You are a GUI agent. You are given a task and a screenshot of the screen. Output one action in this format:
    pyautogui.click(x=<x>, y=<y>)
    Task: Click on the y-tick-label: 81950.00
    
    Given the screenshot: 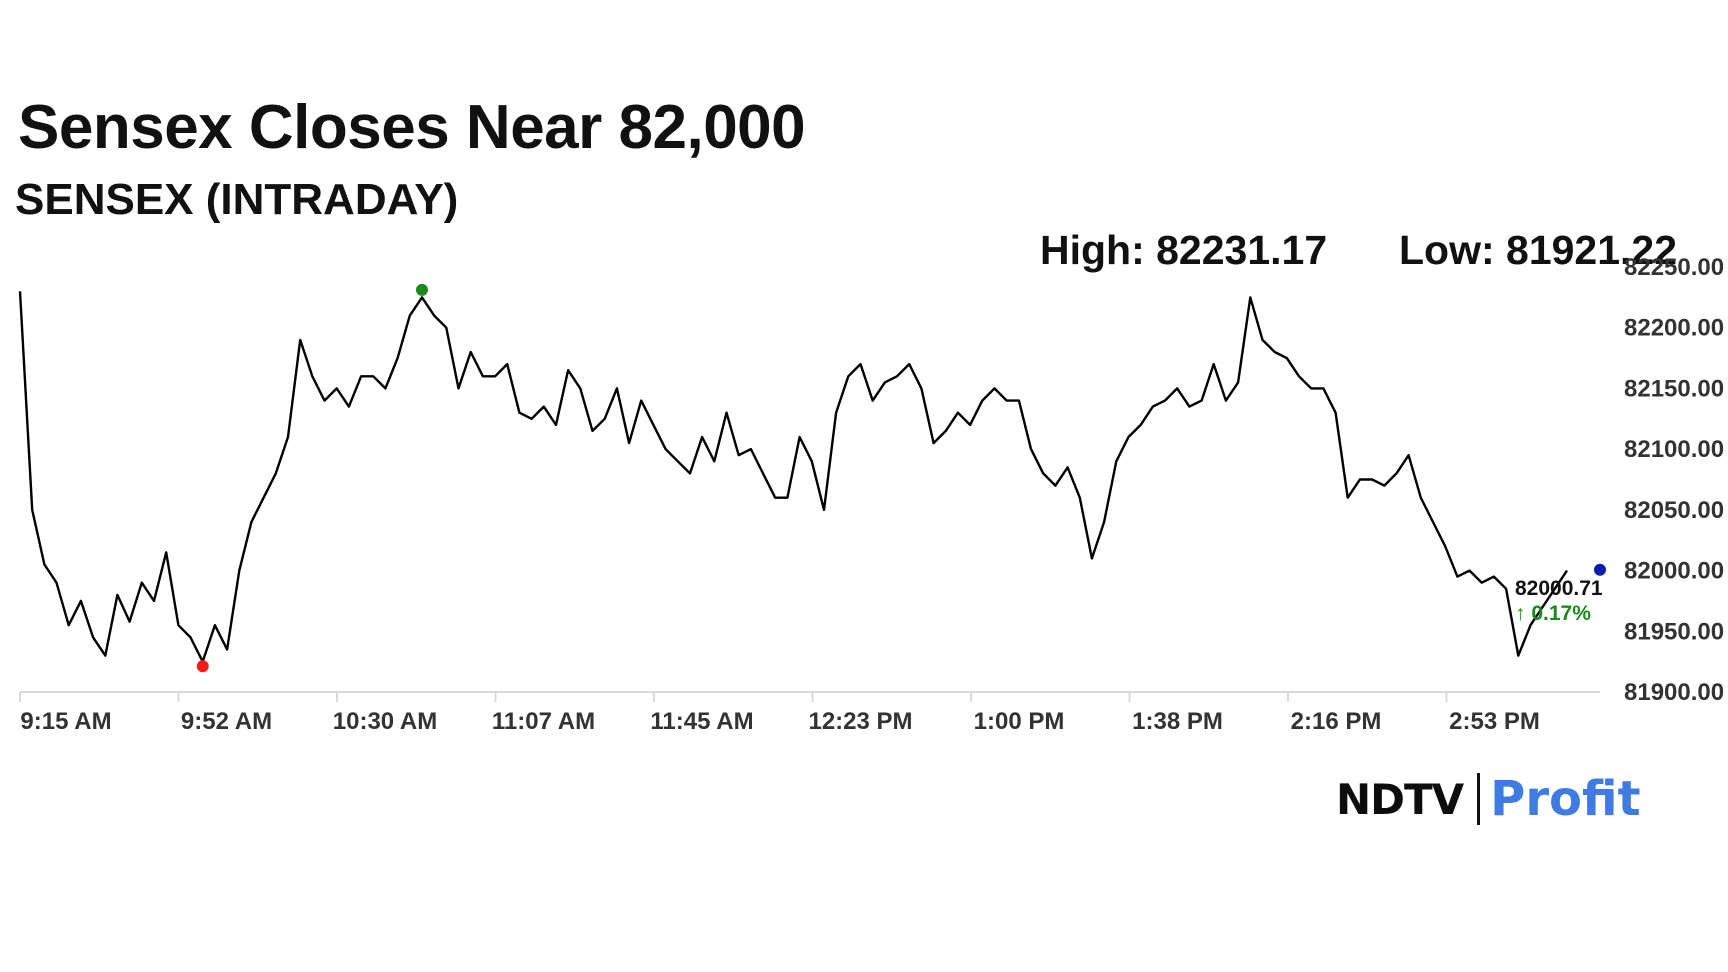 What is the action you would take?
    pyautogui.click(x=1674, y=631)
    